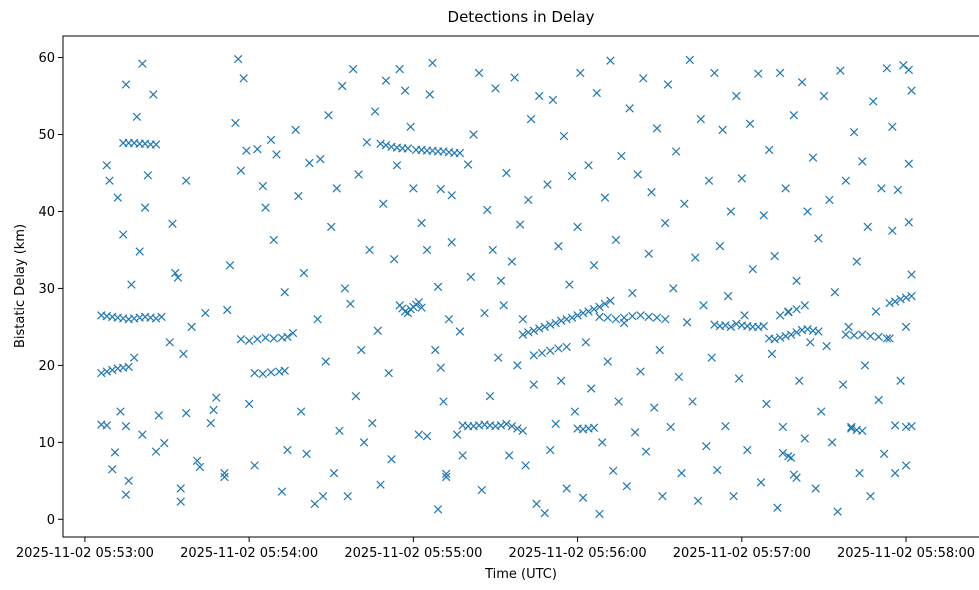 This screenshot has height=590, width=979. I want to click on x-tick-label: 2025-11-02 05:53:00, so click(85, 553).